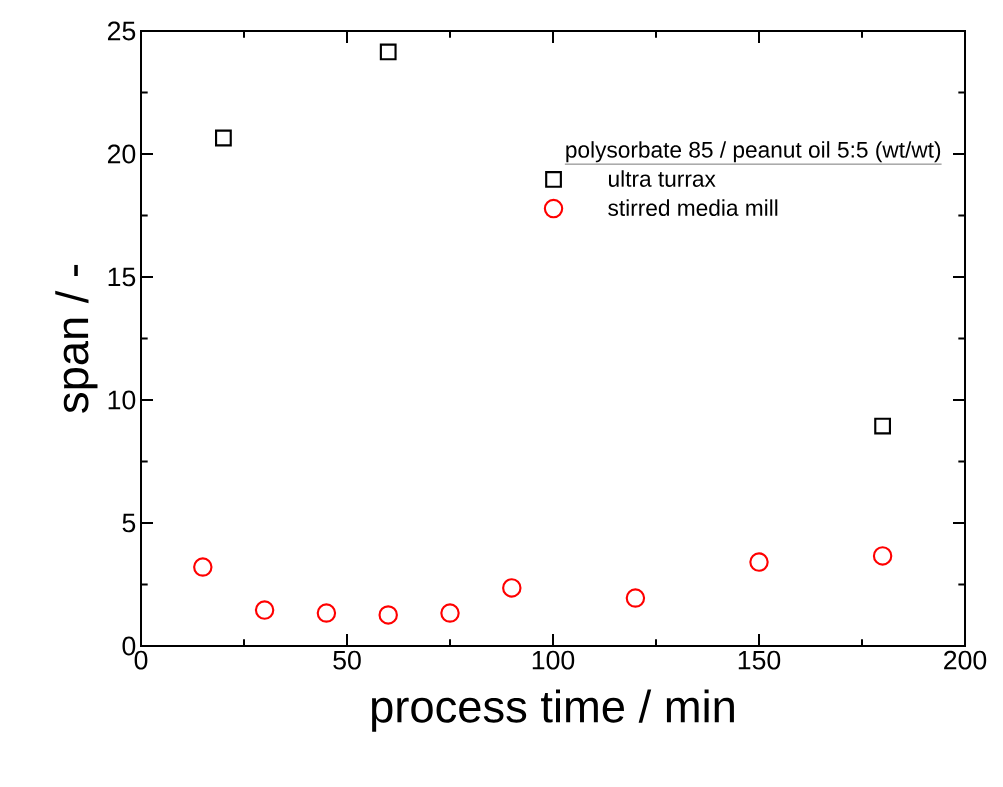 The height and width of the screenshot is (787, 1003). What do you see at coordinates (553, 660) in the screenshot?
I see `x-tick-label: 100` at bounding box center [553, 660].